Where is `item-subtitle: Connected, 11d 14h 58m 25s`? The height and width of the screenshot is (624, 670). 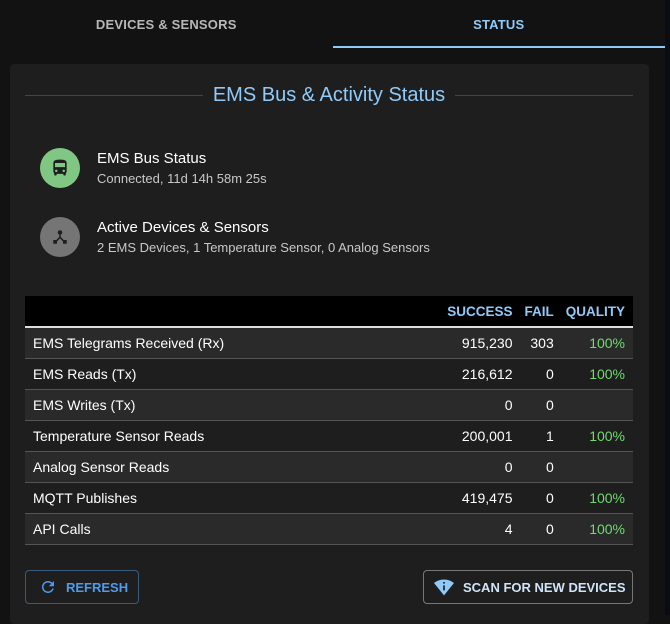
item-subtitle: Connected, 11d 14h 58m 25s is located at coordinates (182, 178).